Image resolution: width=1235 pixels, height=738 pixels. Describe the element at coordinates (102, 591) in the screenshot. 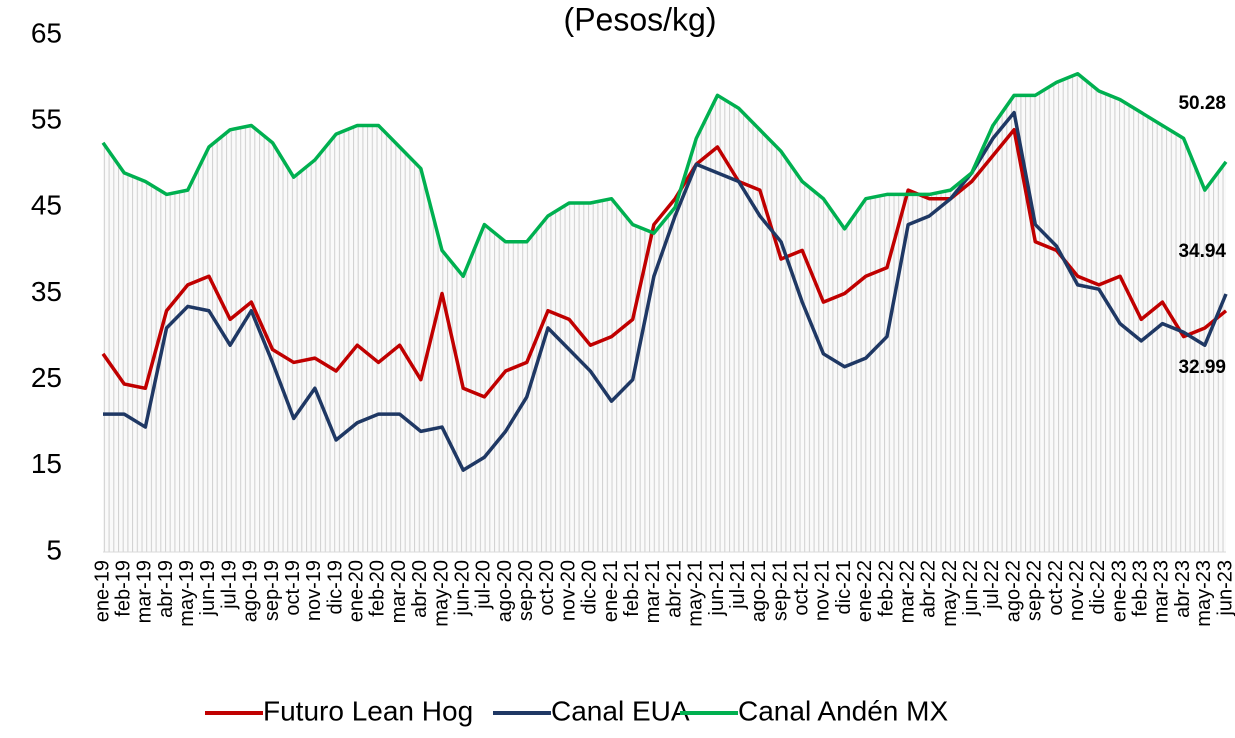

I see `x-tick-label: ene-19` at that location.